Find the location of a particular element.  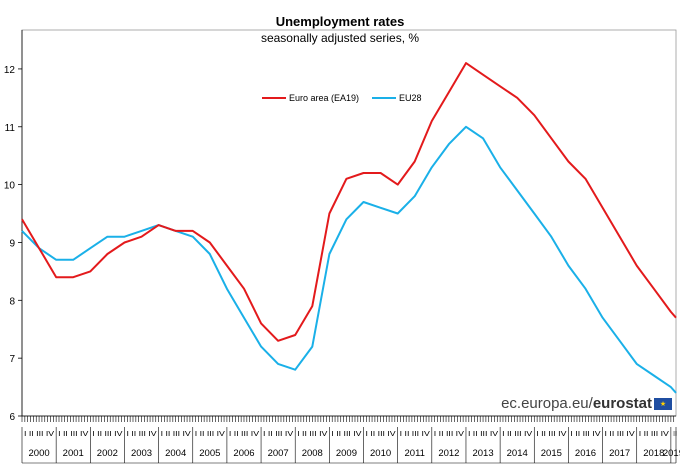

eu-flag-icon: ★ is located at coordinates (663, 404).